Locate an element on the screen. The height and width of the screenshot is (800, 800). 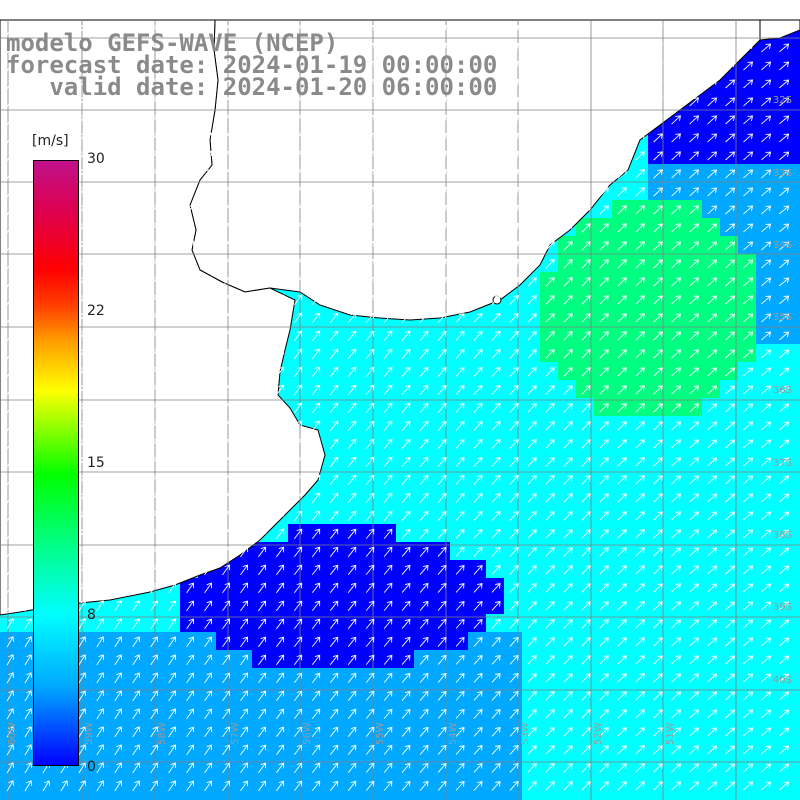
lat-label-36s: 36S is located at coordinates (782, 390).